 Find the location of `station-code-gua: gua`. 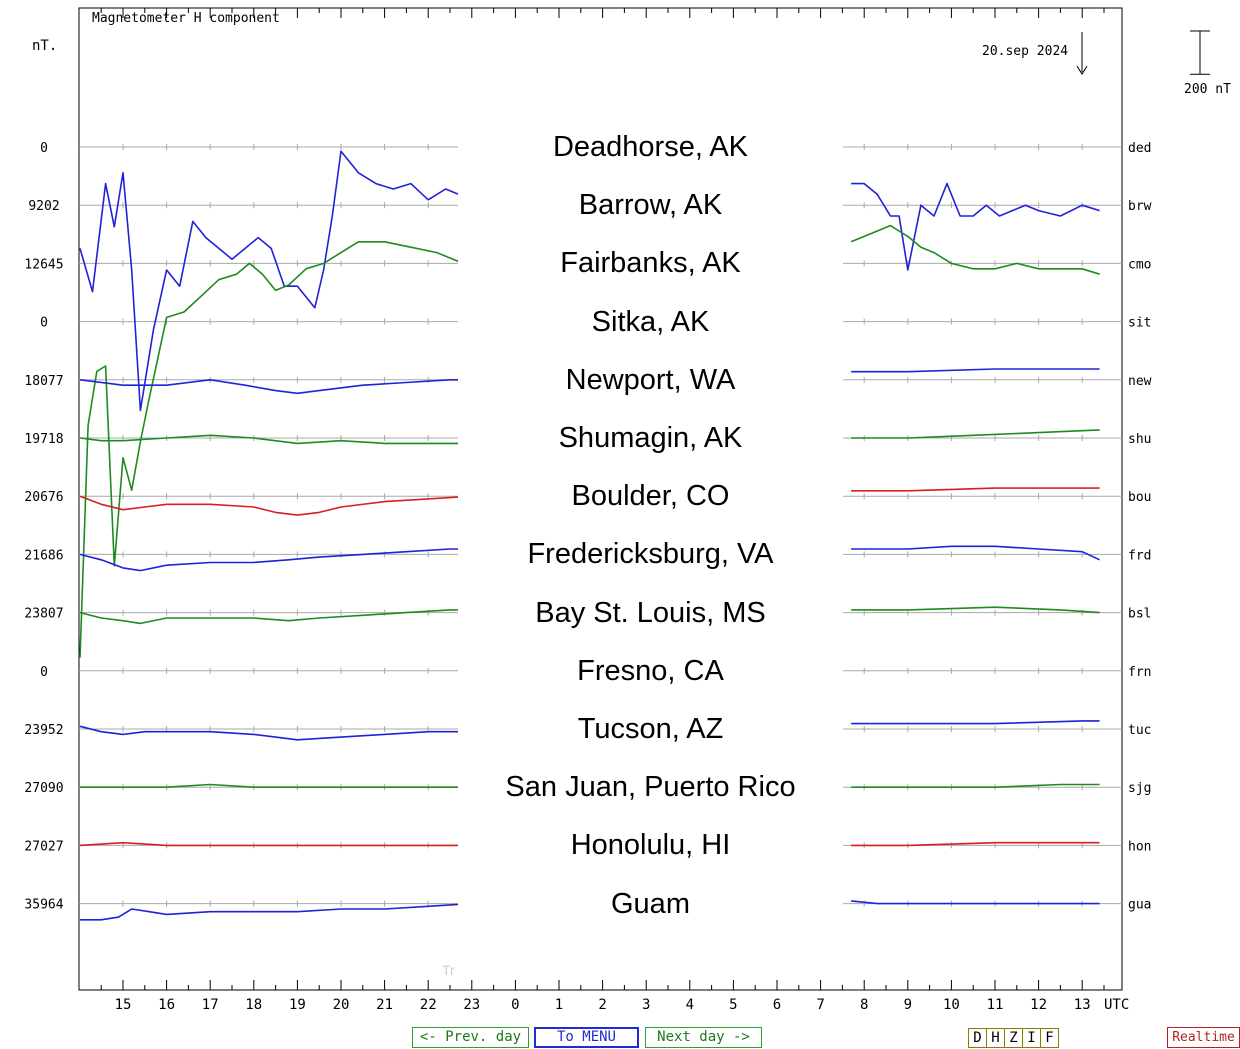

station-code-gua: gua is located at coordinates (1139, 905).